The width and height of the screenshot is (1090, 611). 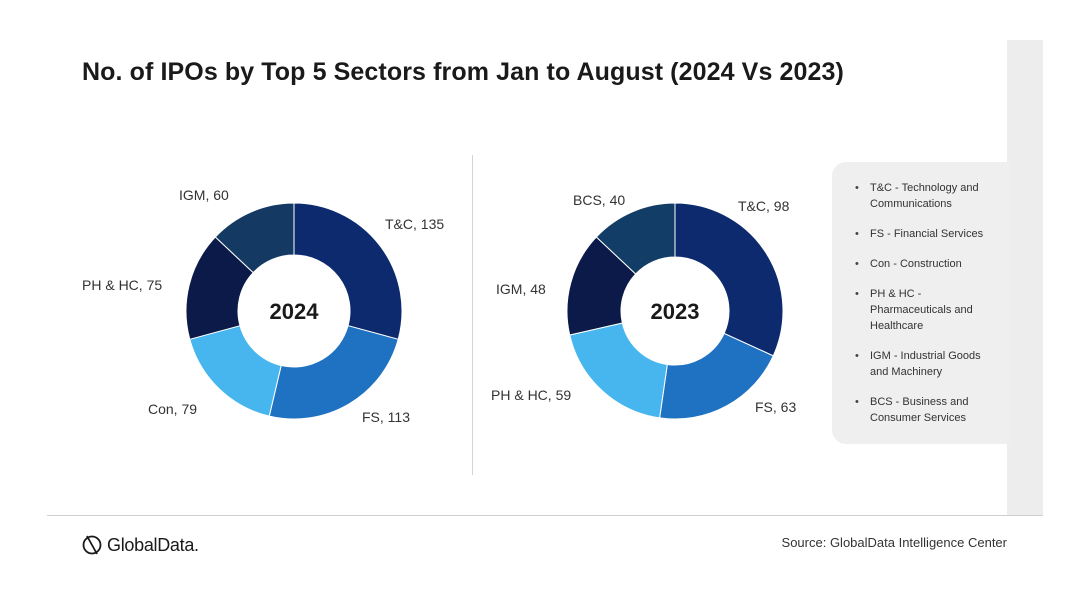 What do you see at coordinates (254, 238) in the screenshot?
I see `slice-2024-igm` at bounding box center [254, 238].